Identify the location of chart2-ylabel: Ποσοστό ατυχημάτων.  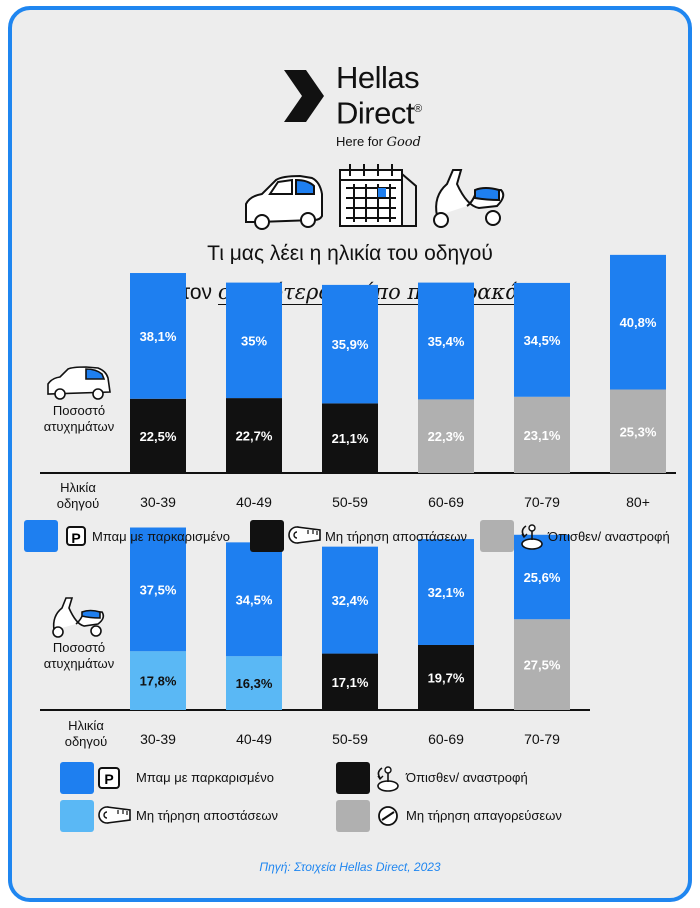
(79, 655).